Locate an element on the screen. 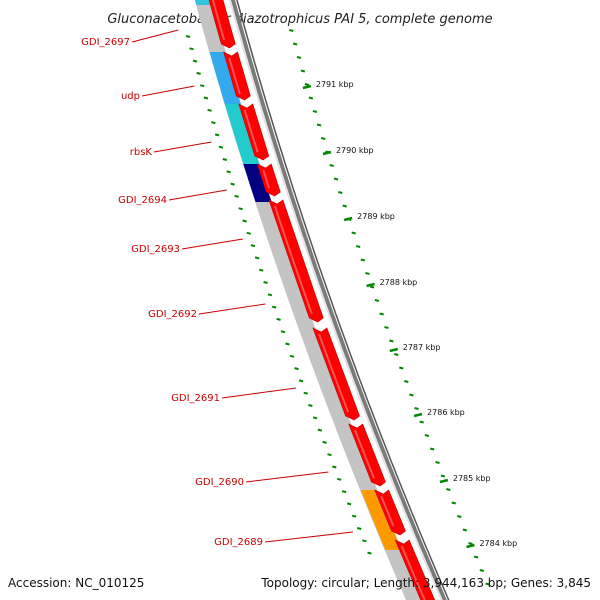  tick-label: 2789 kbp is located at coordinates (376, 216).